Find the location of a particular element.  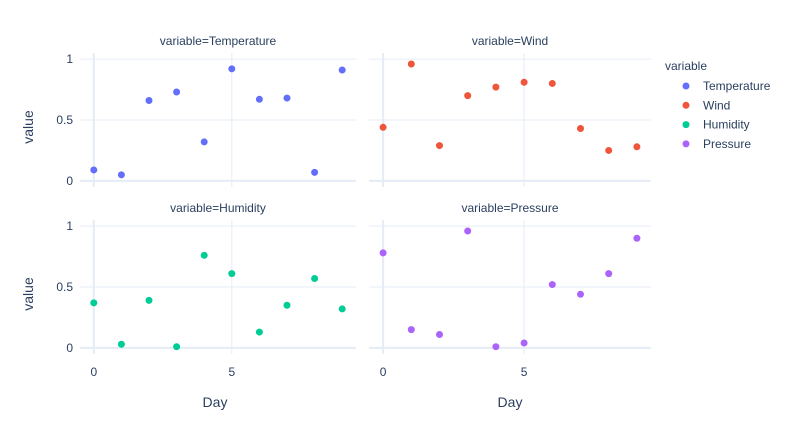

facet-title-humidity: variable=Humidity is located at coordinates (218, 208).